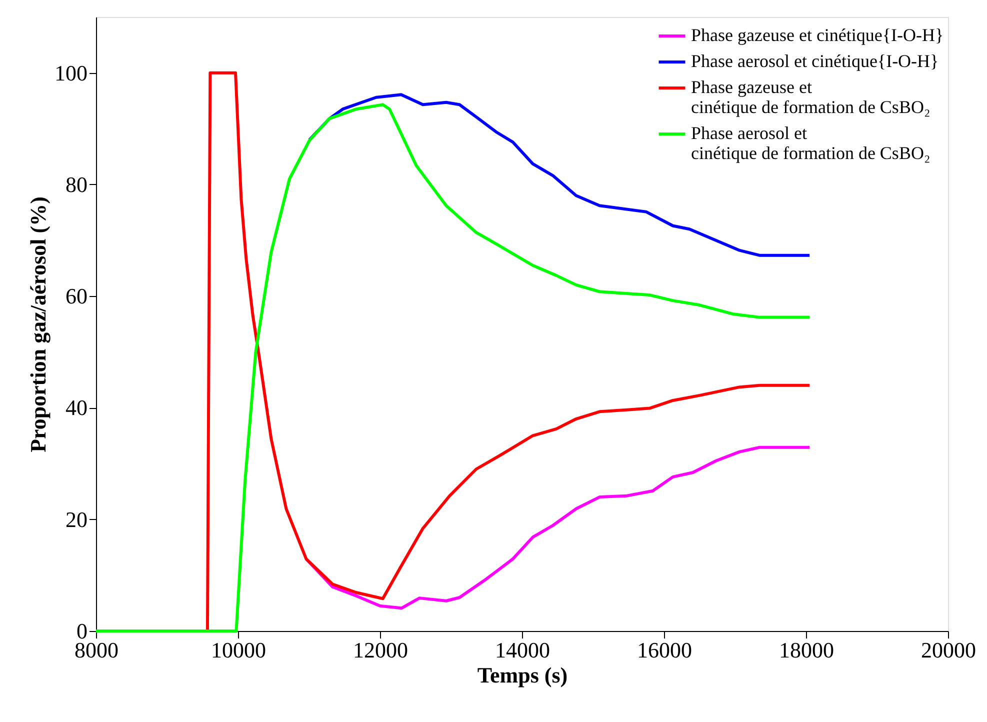 This screenshot has width=987, height=722. What do you see at coordinates (810, 97) in the screenshot?
I see `legend-label: Phase gazeuse et cinétique de formation de CsBO₂` at bounding box center [810, 97].